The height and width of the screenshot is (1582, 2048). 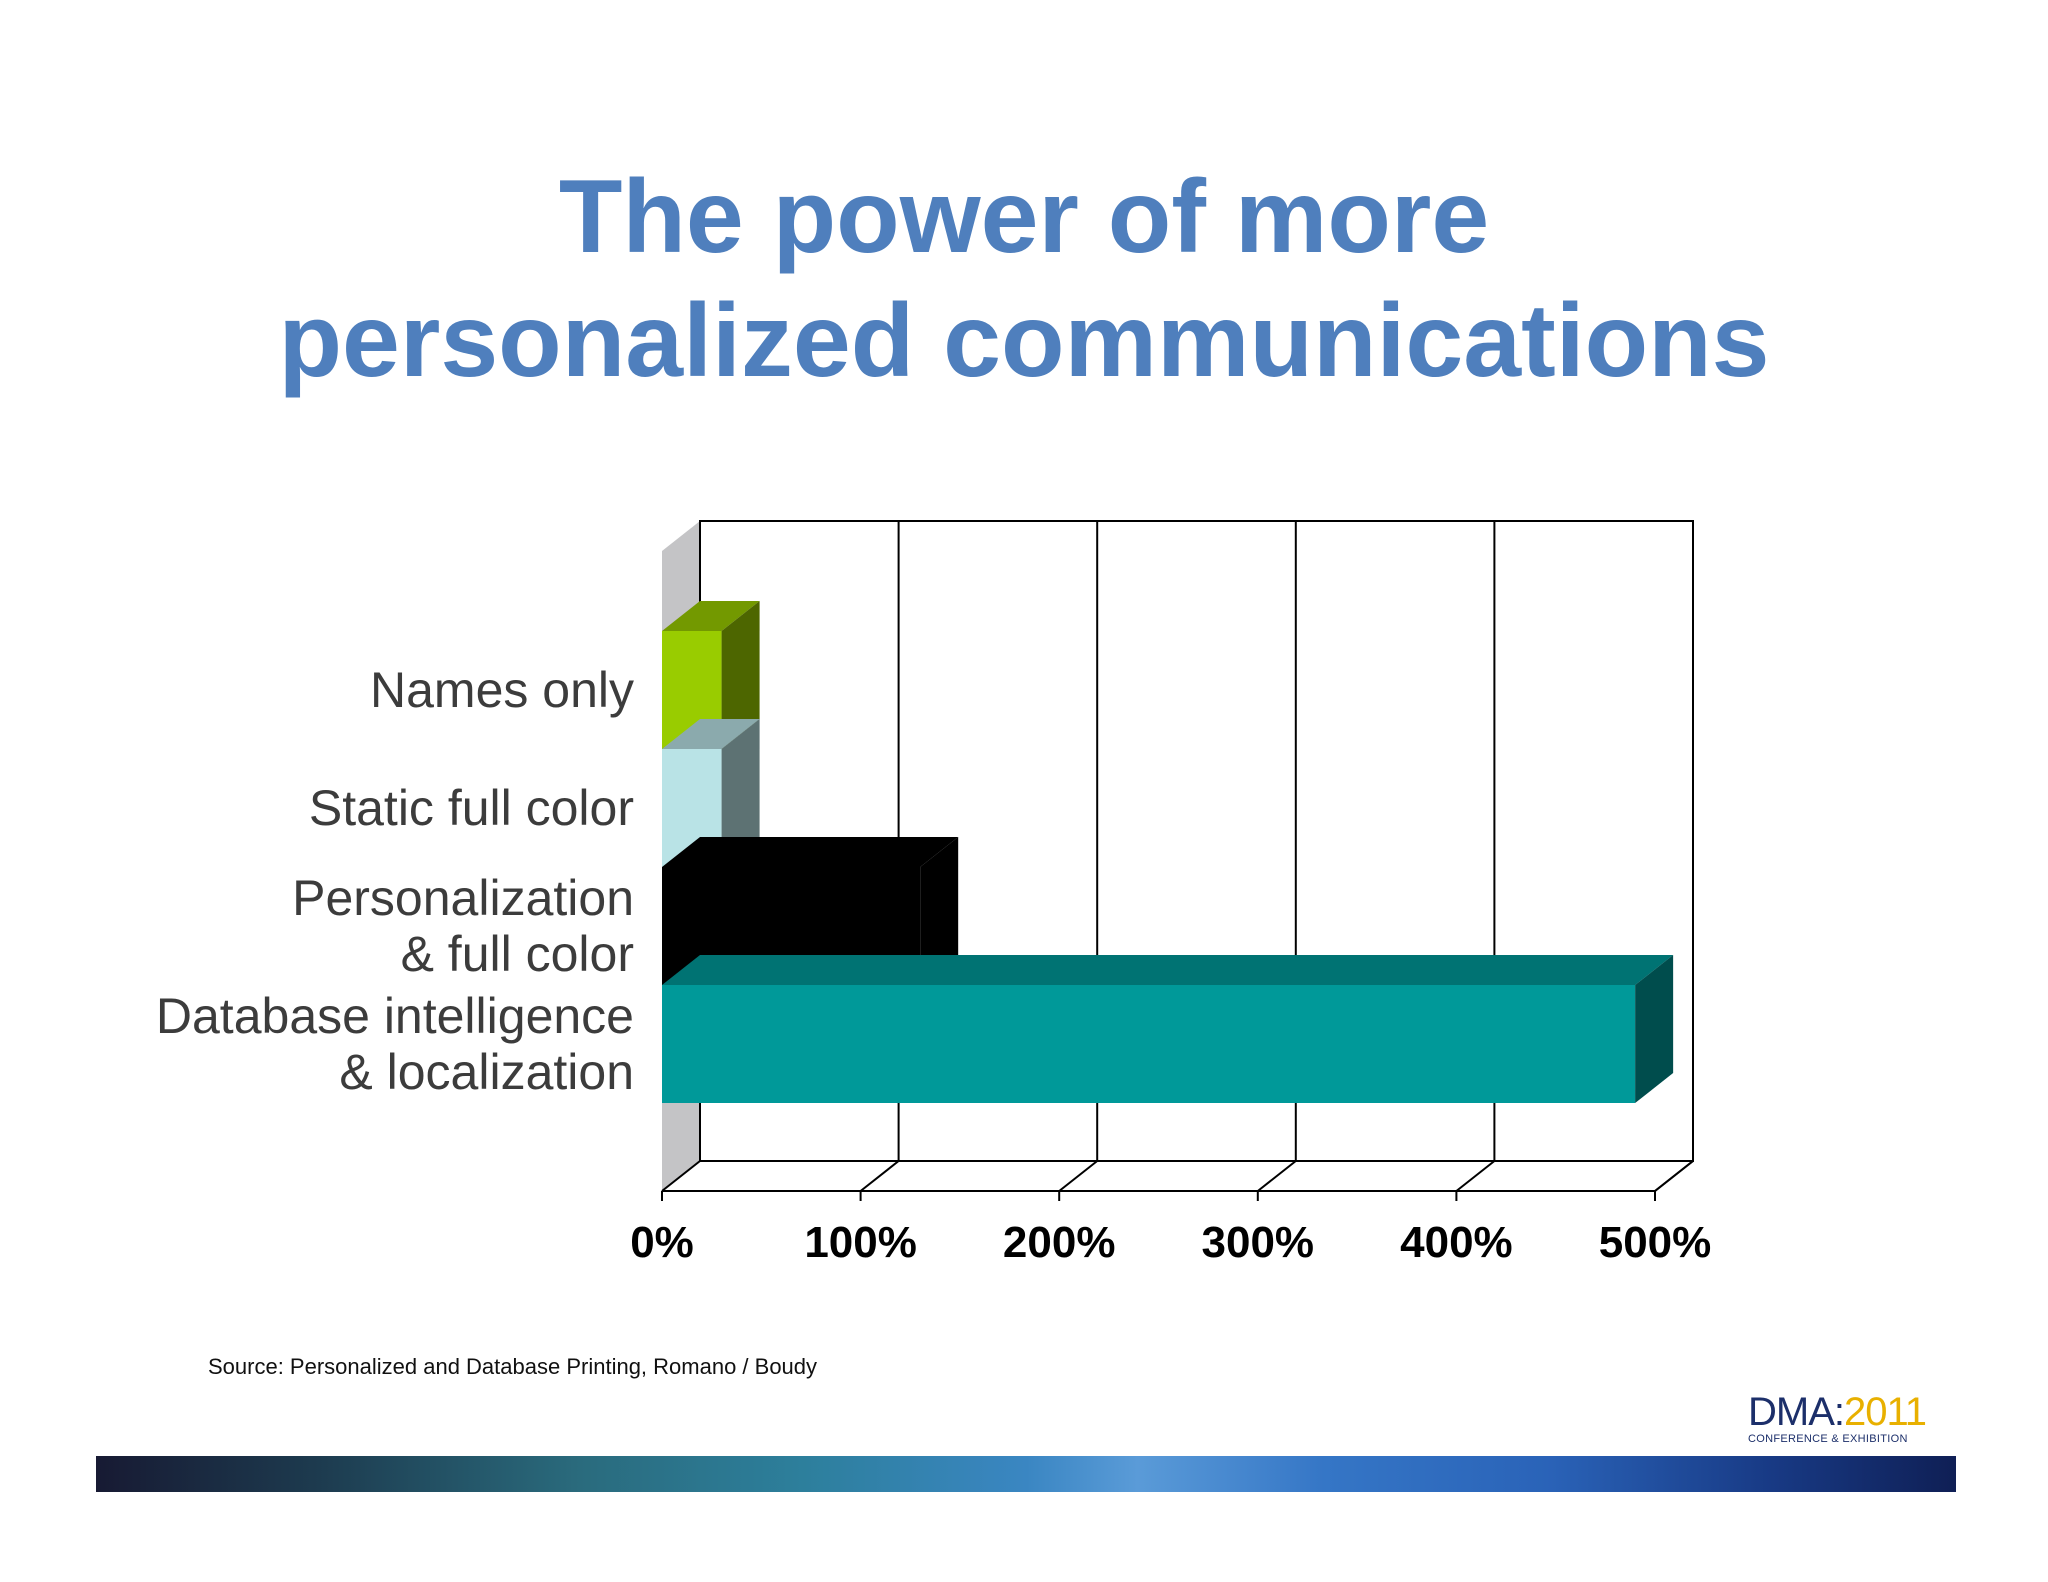 I want to click on x-tick-label: 200%, so click(x=1059, y=1242).